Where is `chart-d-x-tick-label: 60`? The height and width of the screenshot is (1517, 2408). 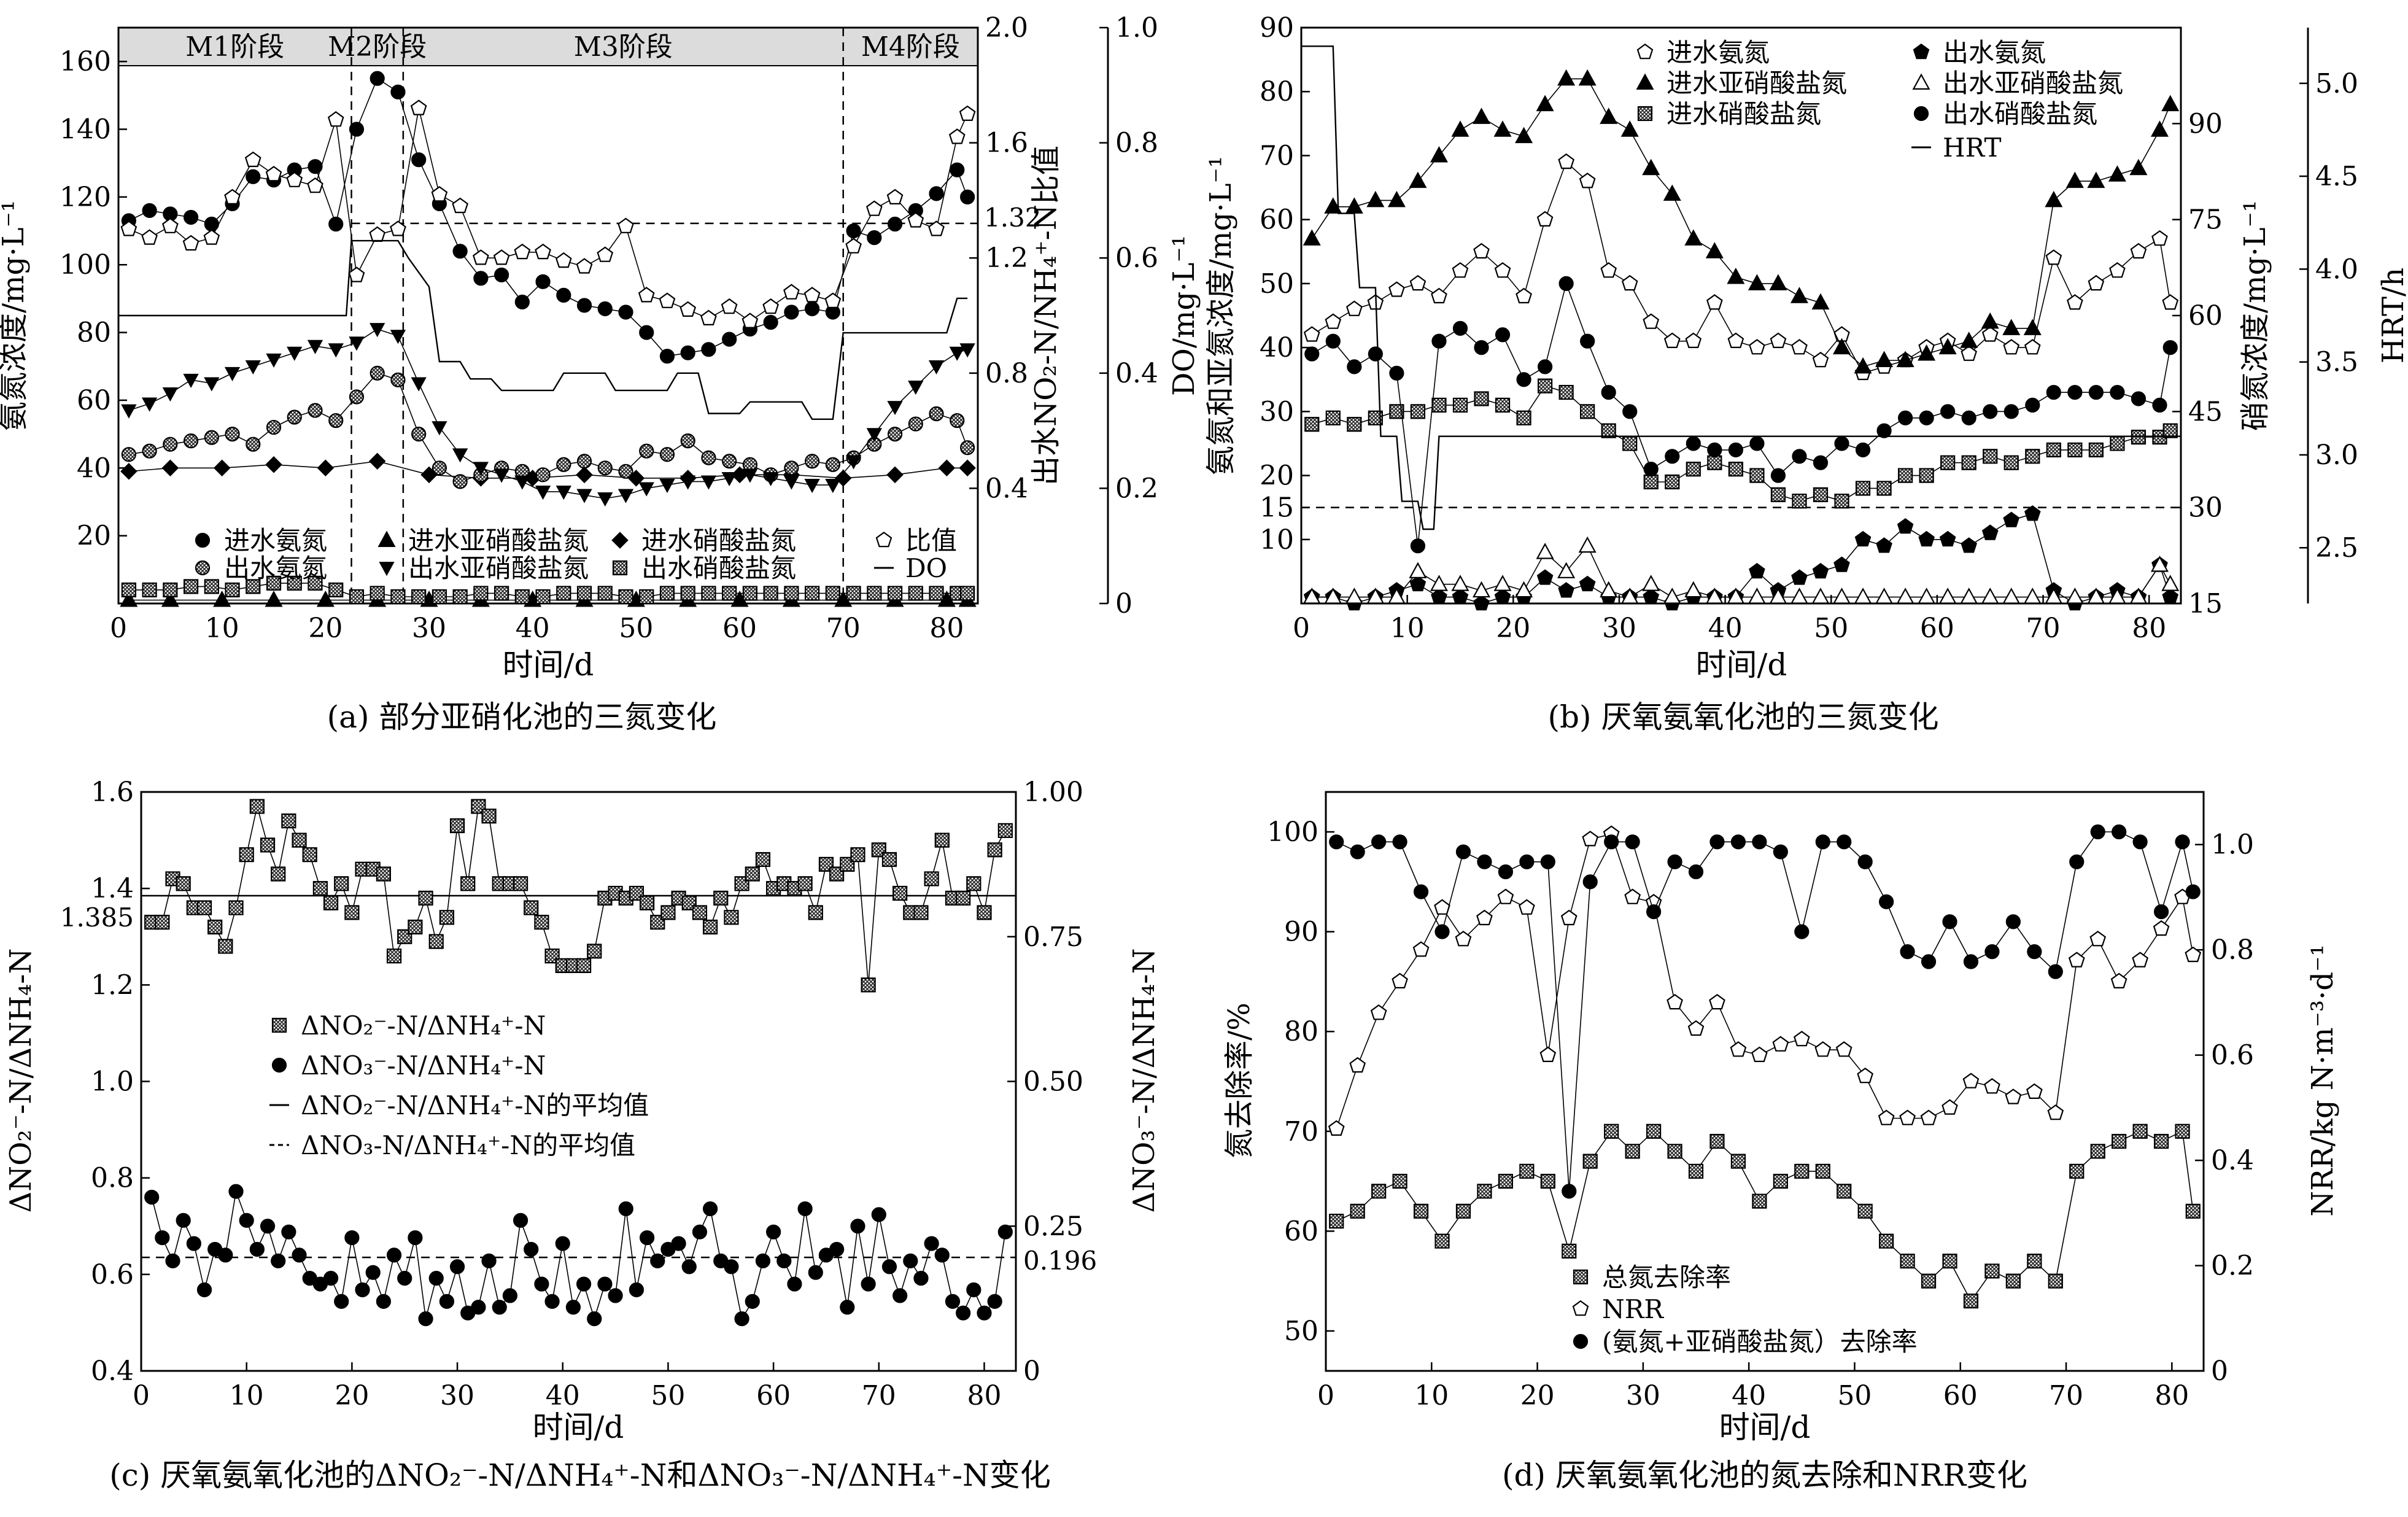
chart-d-x-tick-label: 60 is located at coordinates (1960, 1395).